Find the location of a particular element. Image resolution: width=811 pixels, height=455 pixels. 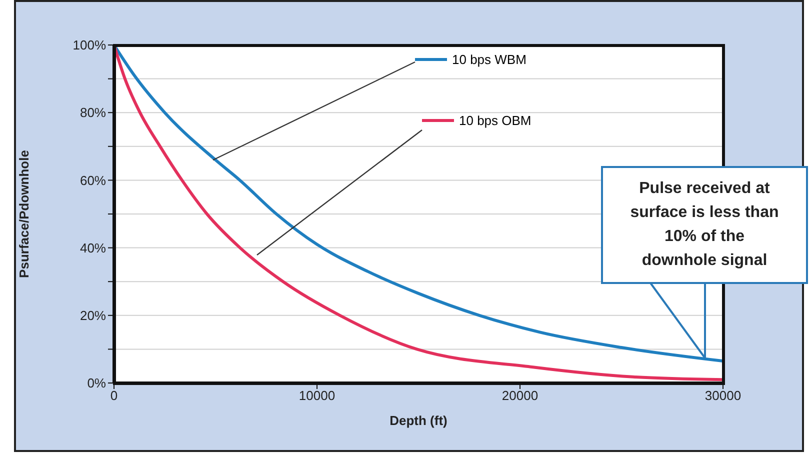

x-axis-title: Depth (ft) is located at coordinates (419, 420).